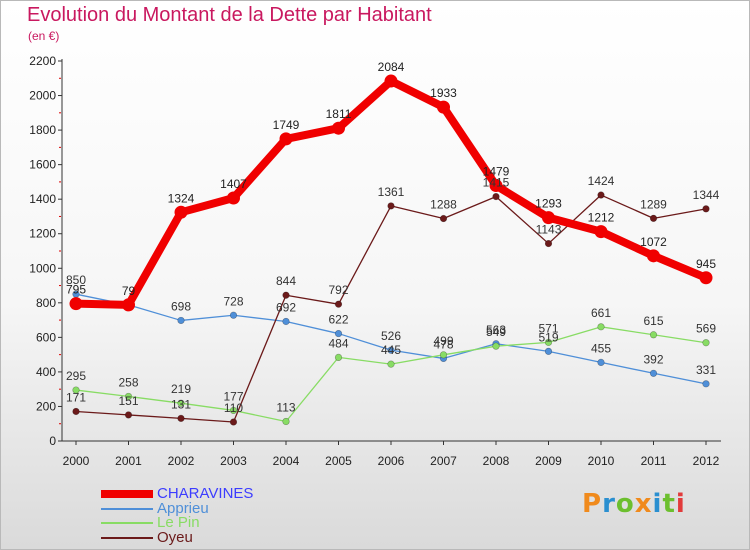 The image size is (750, 550). I want to click on data-label-charavines: 1324, so click(181, 198).